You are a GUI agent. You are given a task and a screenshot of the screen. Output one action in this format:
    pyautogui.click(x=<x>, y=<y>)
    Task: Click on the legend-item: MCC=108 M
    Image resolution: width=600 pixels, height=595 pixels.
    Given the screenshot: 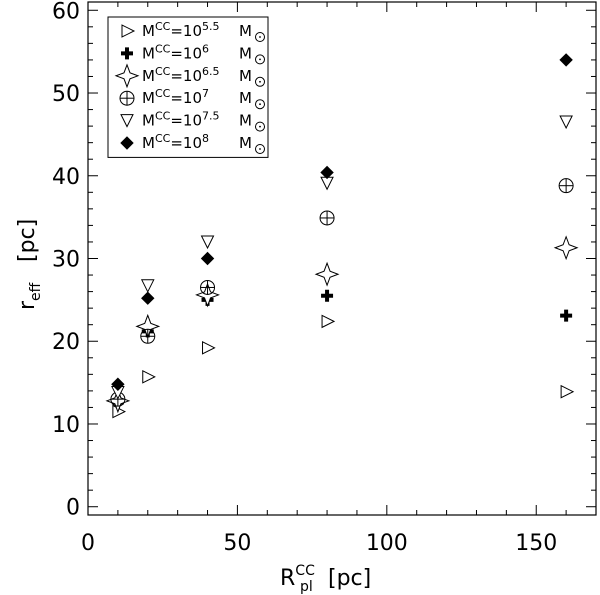 What is the action you would take?
    pyautogui.click(x=192, y=143)
    